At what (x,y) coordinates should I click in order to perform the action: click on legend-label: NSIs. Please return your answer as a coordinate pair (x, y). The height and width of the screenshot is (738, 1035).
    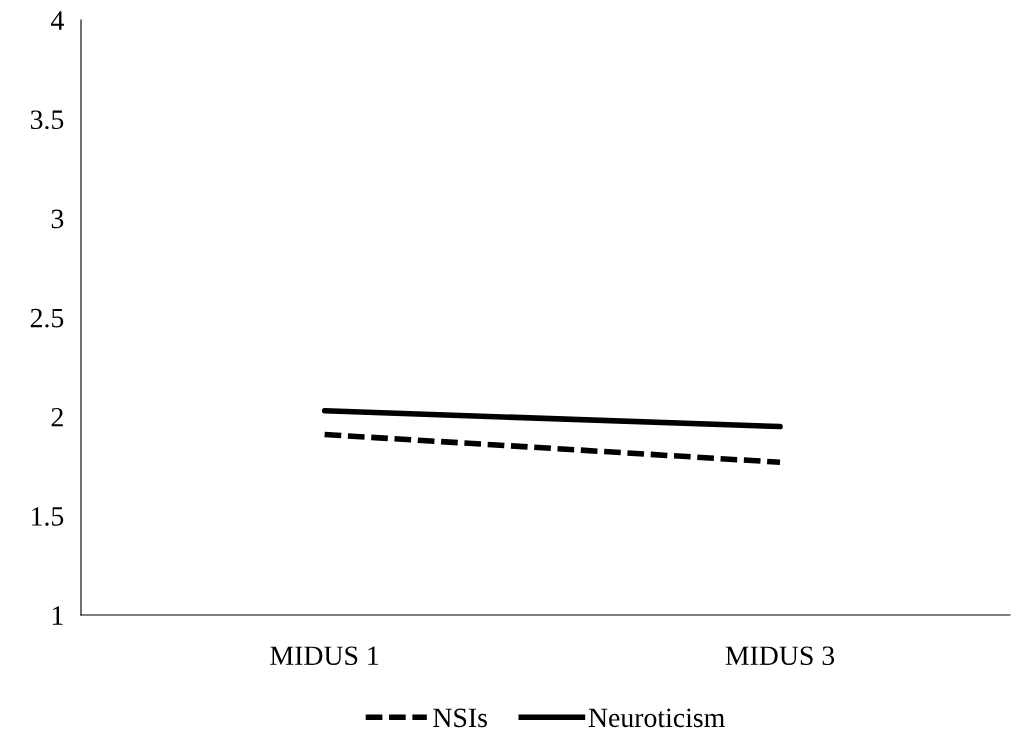
    Looking at the image, I should click on (460, 718).